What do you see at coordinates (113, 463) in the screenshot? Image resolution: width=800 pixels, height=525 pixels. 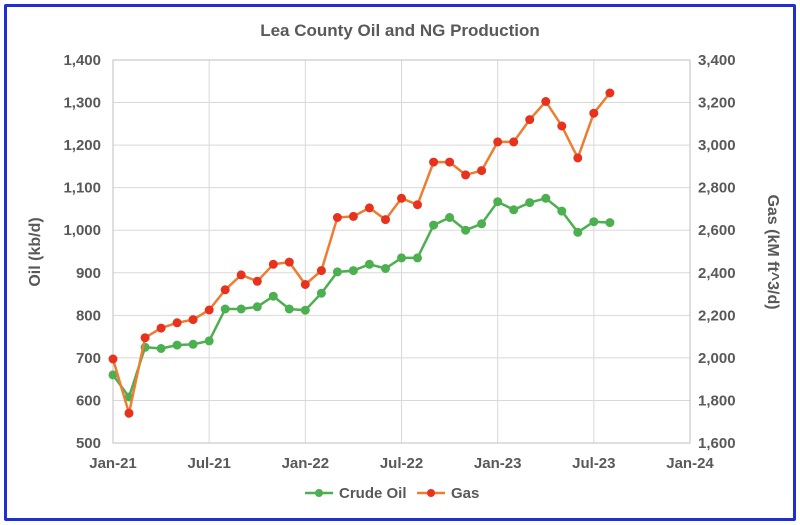 I see `x-tick-label: Jan-21` at bounding box center [113, 463].